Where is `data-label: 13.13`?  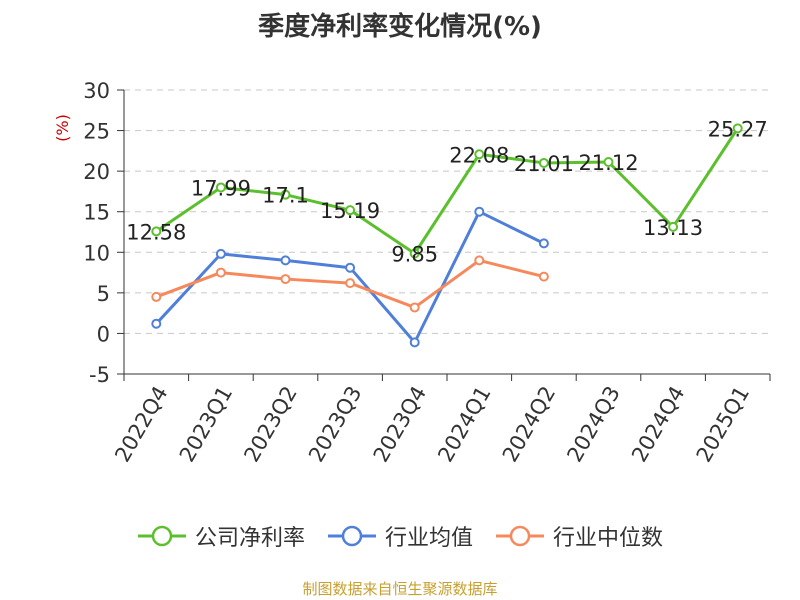
data-label: 13.13 is located at coordinates (673, 228).